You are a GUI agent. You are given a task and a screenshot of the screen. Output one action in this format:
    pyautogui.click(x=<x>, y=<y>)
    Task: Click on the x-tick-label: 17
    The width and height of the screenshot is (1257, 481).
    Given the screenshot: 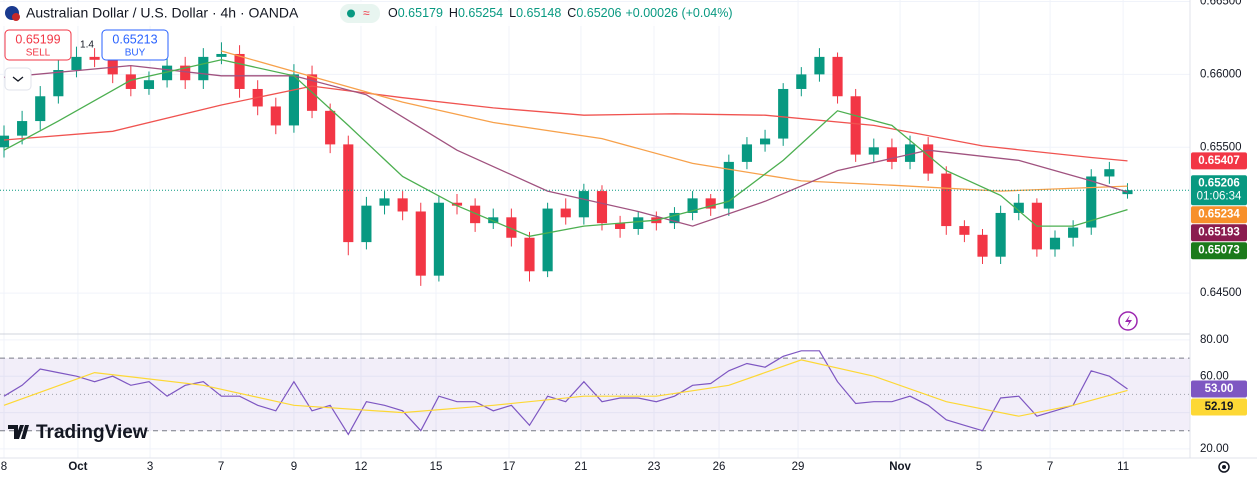 What is the action you would take?
    pyautogui.click(x=509, y=467)
    